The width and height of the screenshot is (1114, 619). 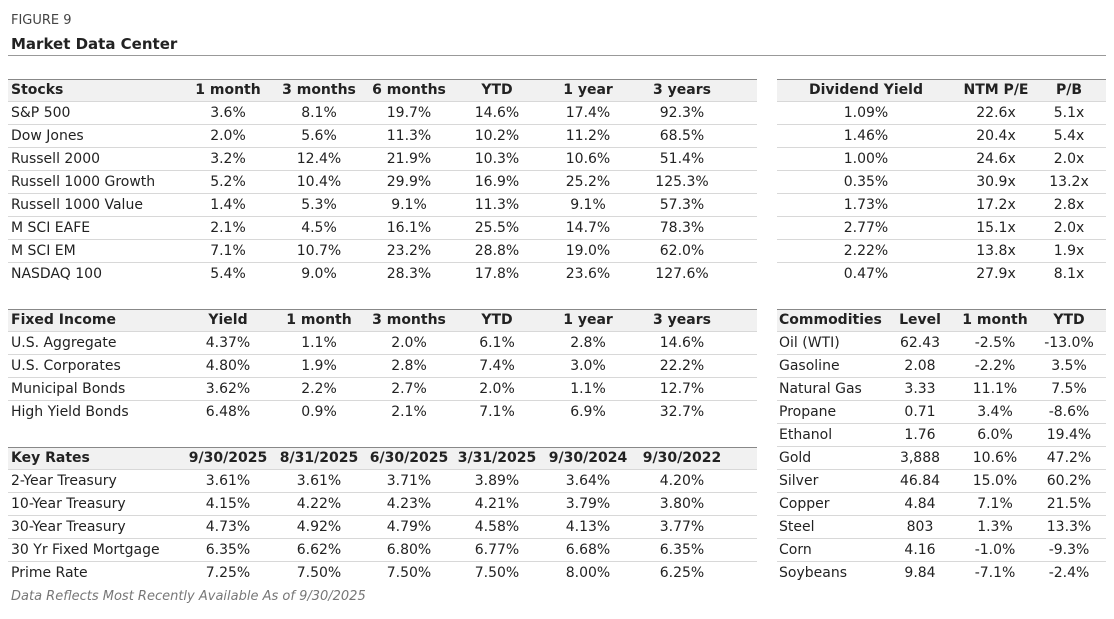 I want to click on cell: 7.4%, so click(x=497, y=366).